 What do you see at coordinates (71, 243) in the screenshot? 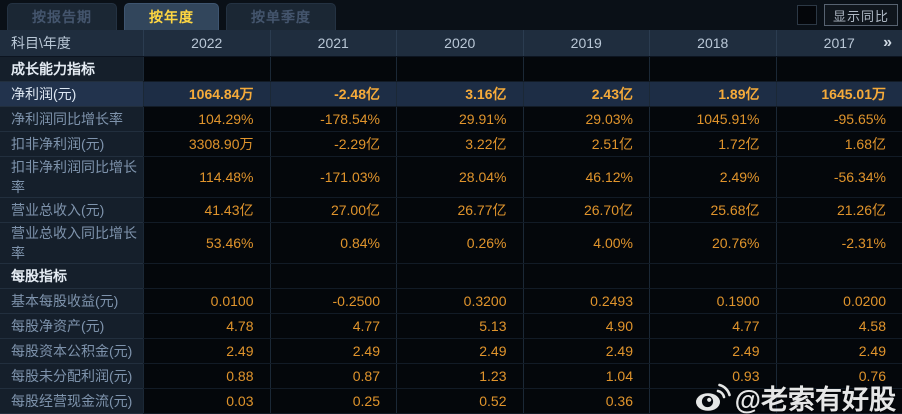
I see `row-label: 营业总收入同比增长率` at bounding box center [71, 243].